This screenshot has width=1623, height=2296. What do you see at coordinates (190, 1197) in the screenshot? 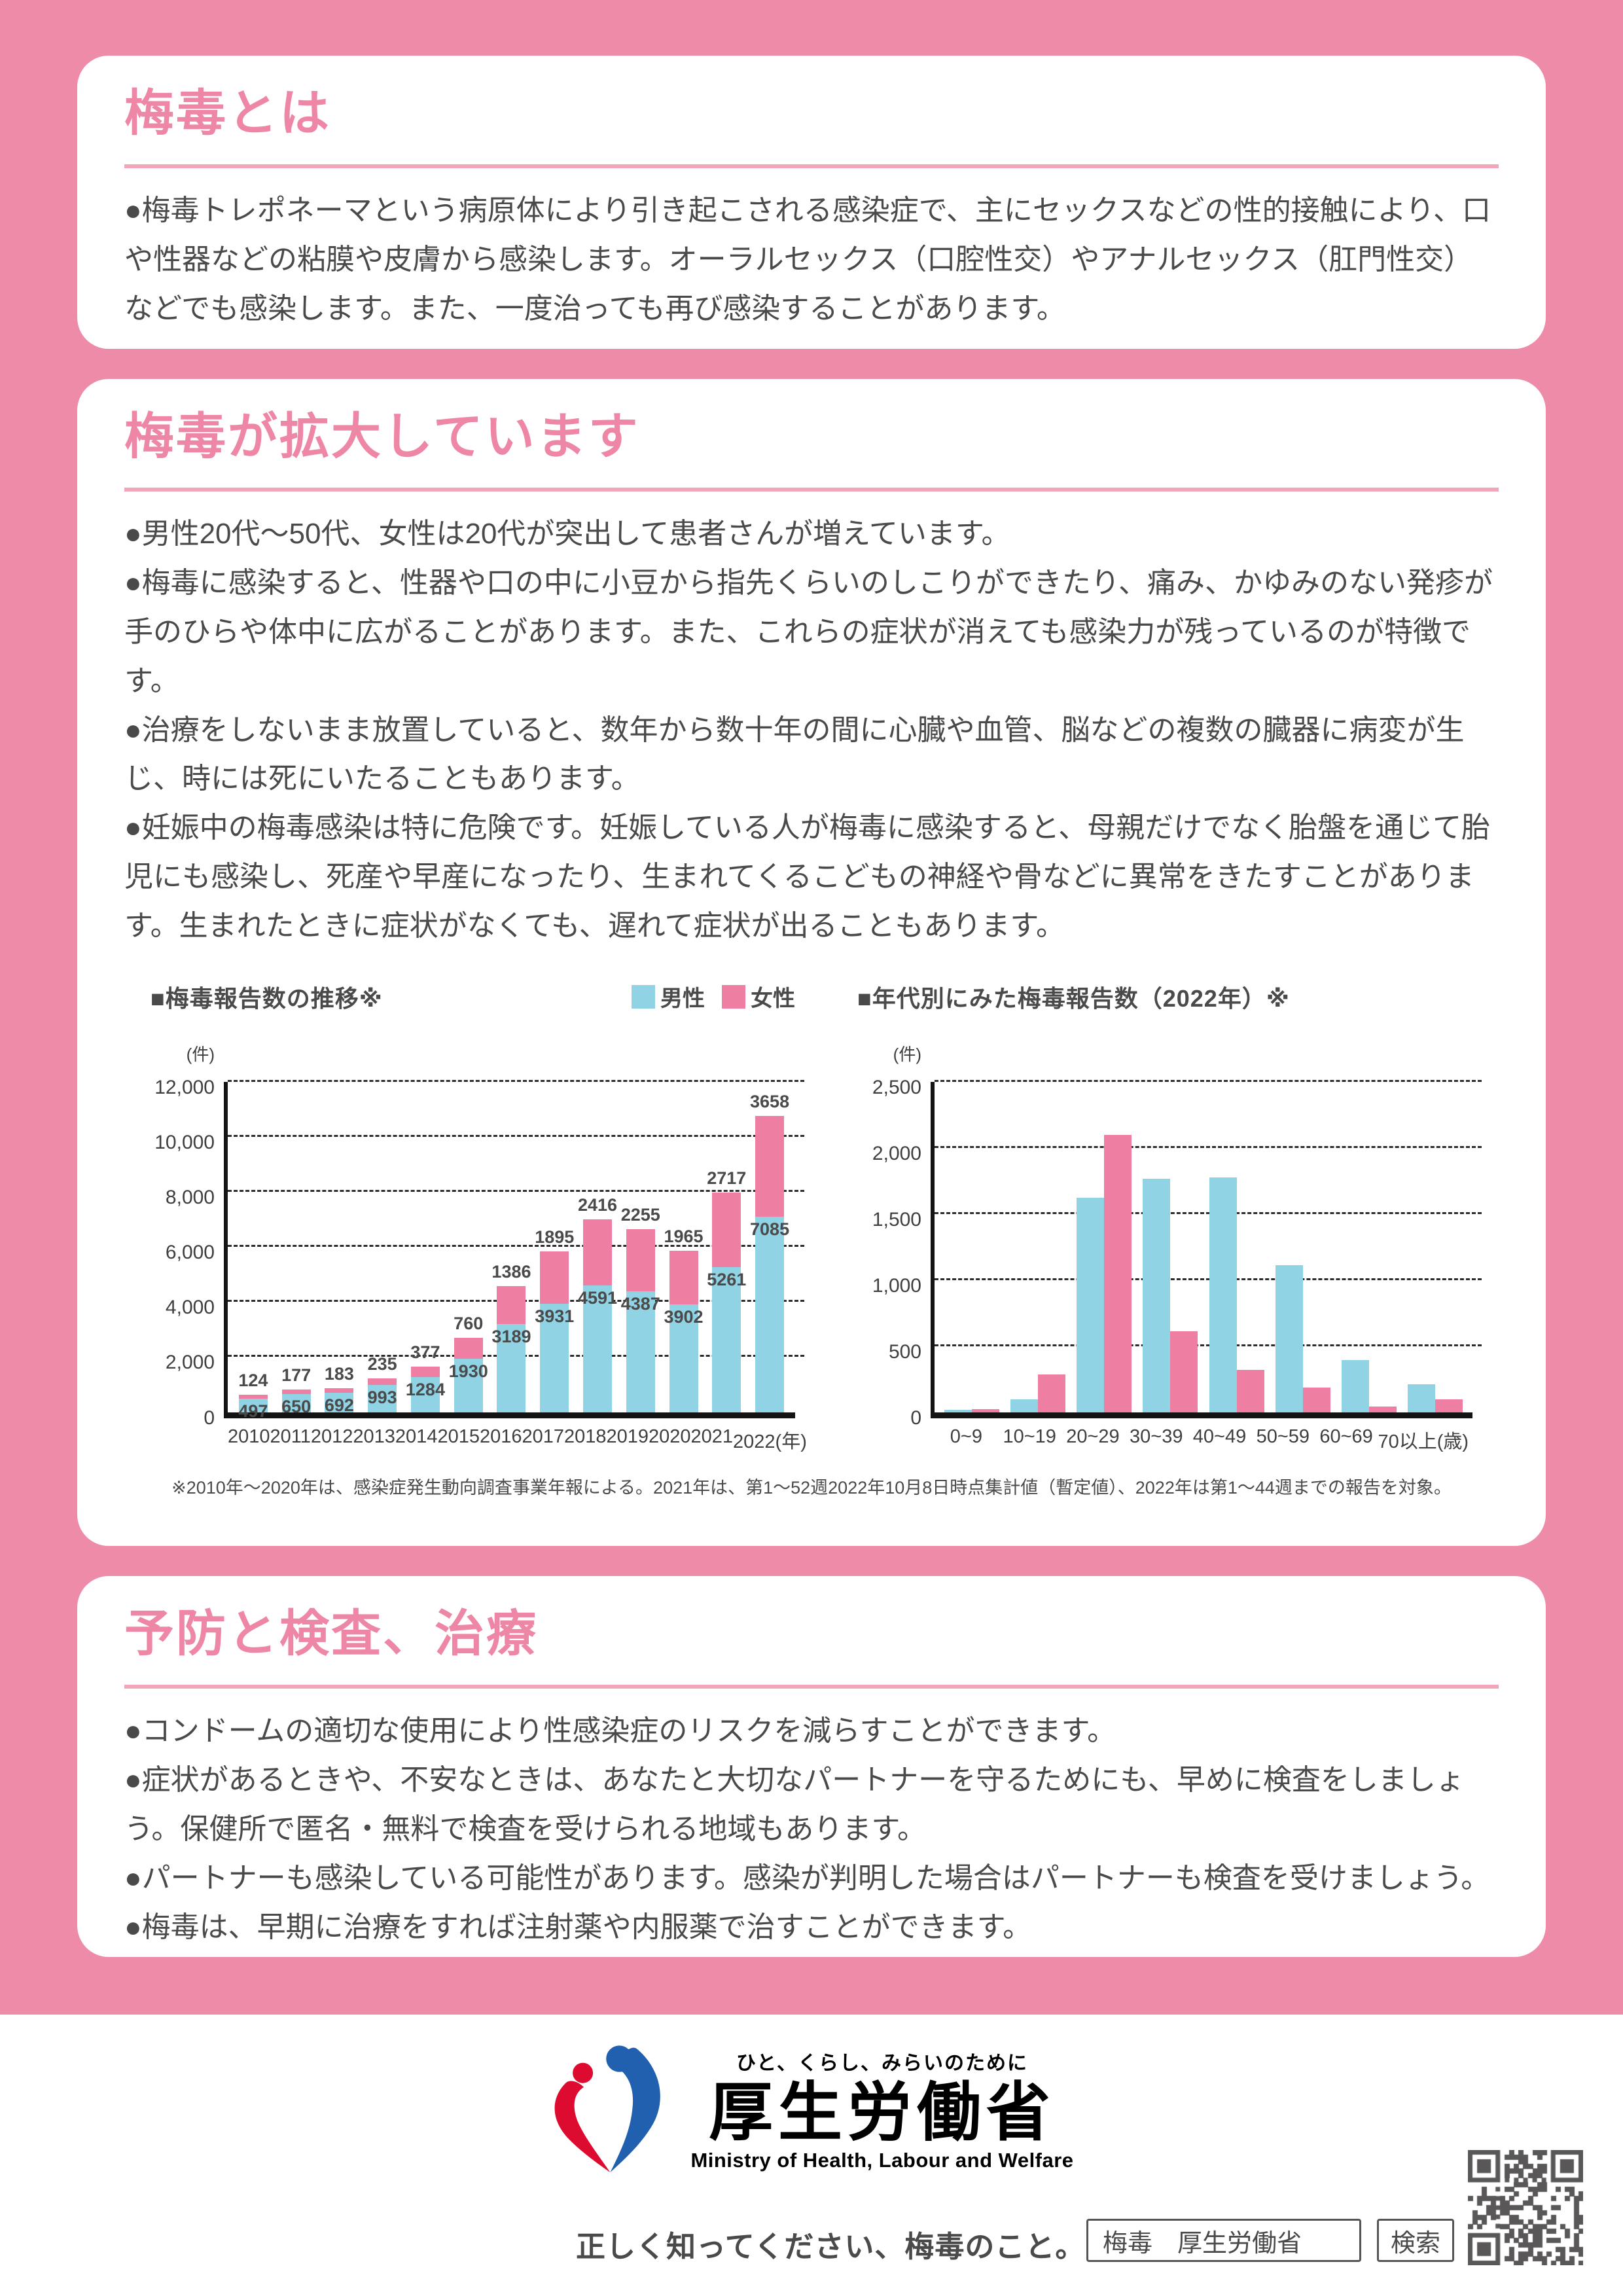
I see `y-tick-label: 8,000` at bounding box center [190, 1197].